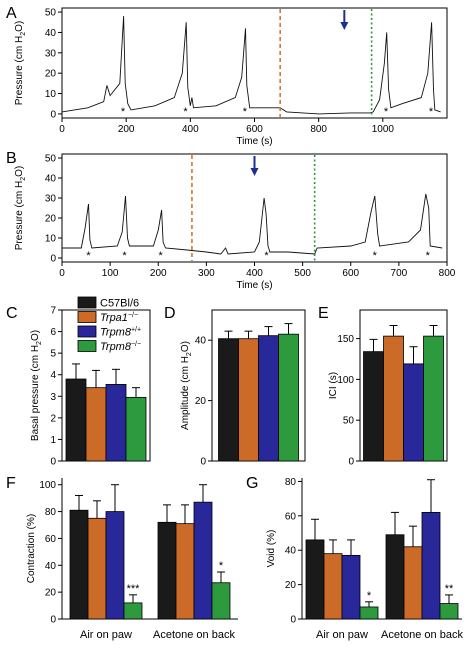 The height and width of the screenshot is (649, 474). I want to click on y-tick-label: 10, so click(51, 94).